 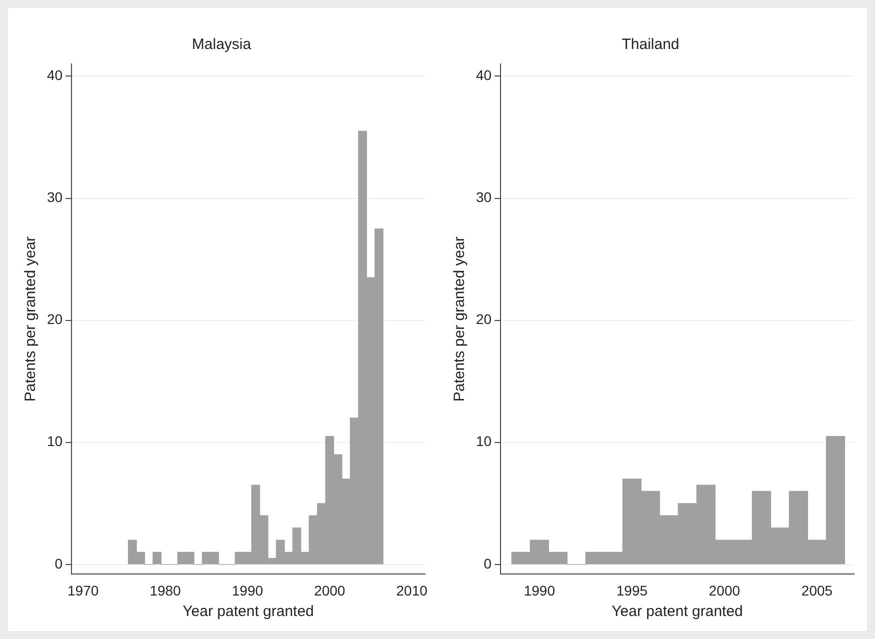 I want to click on x-tick-label: 1970, so click(x=83, y=590).